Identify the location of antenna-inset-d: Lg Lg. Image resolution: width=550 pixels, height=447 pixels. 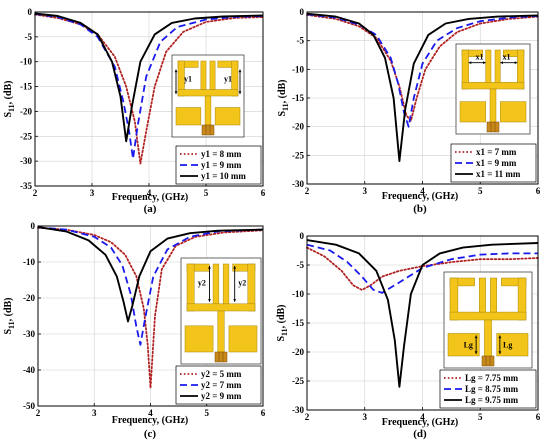
(488, 320).